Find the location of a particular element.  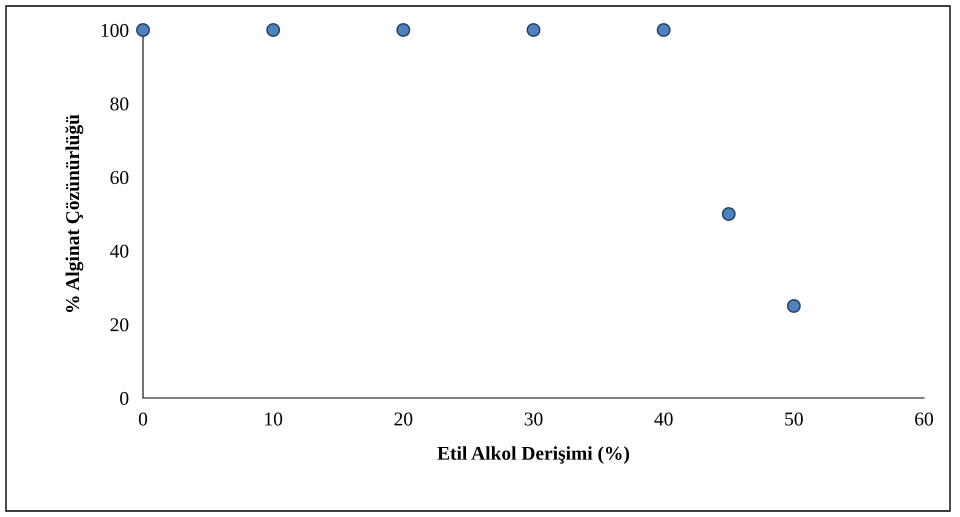

y-tick-label: 80 is located at coordinates (119, 104).